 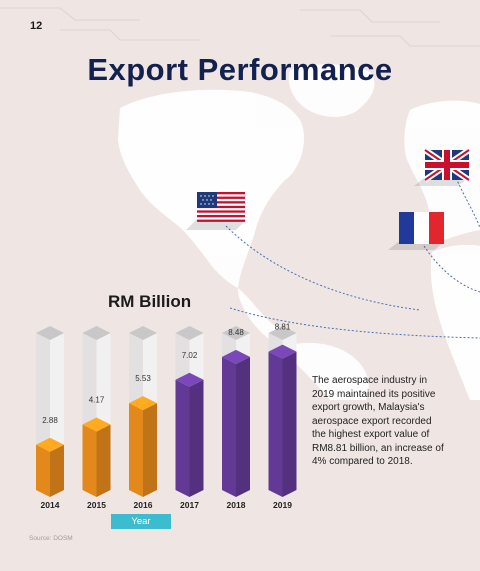 What do you see at coordinates (283, 327) in the screenshot?
I see `data-label-2019: 8.81` at bounding box center [283, 327].